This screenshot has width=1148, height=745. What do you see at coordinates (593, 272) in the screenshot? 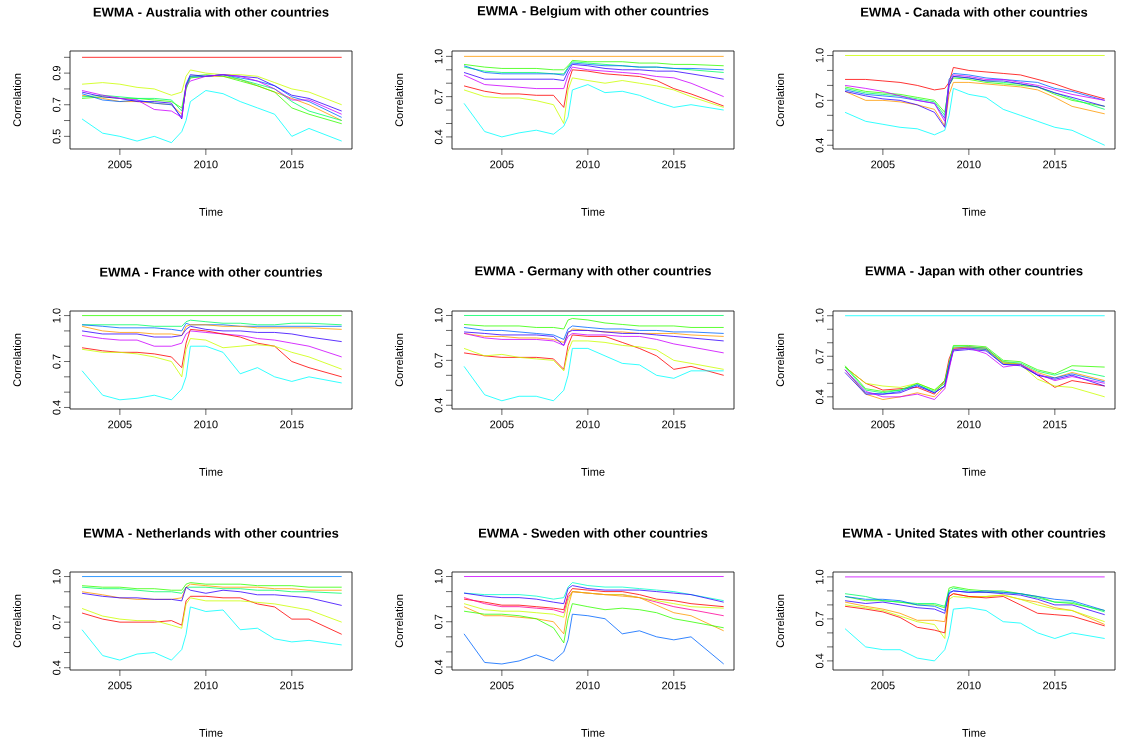
I see `chart-title: EWMA - Germany with other countries` at bounding box center [593, 272].